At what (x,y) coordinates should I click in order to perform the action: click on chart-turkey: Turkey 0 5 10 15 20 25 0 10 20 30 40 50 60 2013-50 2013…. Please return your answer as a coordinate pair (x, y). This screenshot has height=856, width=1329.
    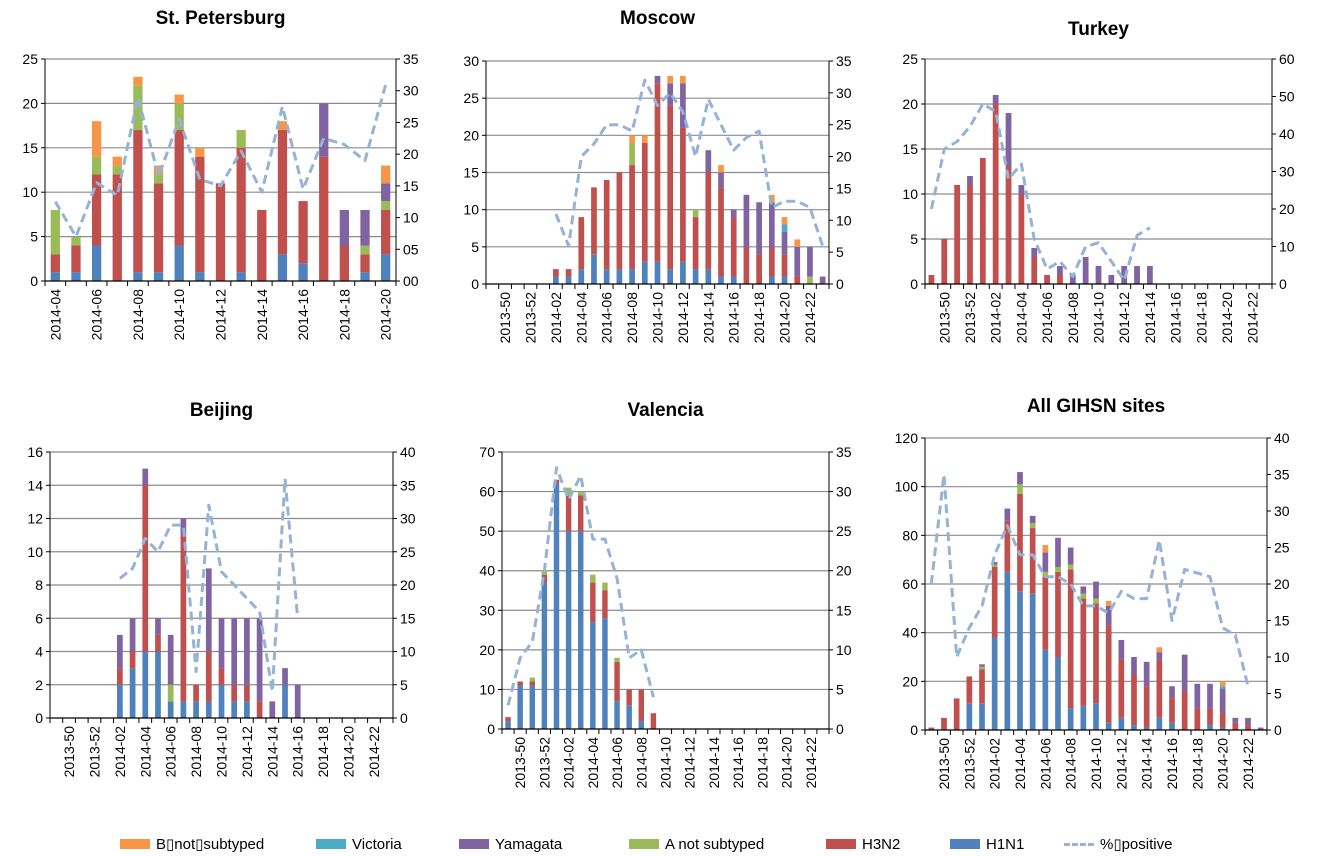
    Looking at the image, I should click on (1098, 181).